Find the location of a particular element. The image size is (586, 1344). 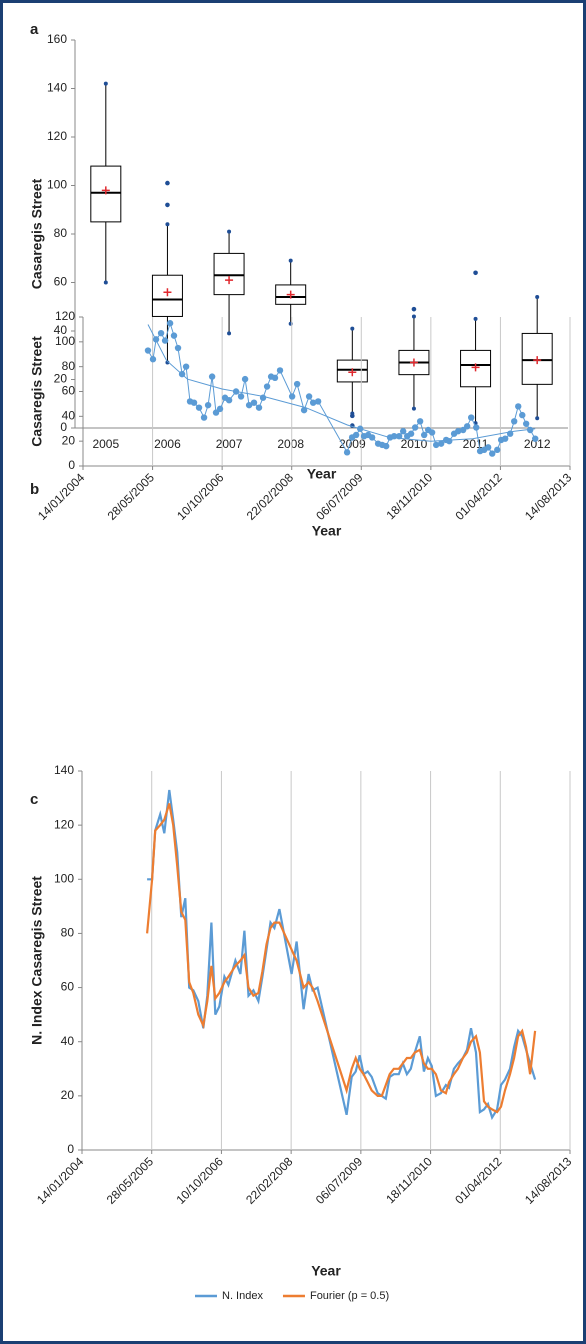

y-axis-label: Casaregis Street is located at coordinates (37, 233).